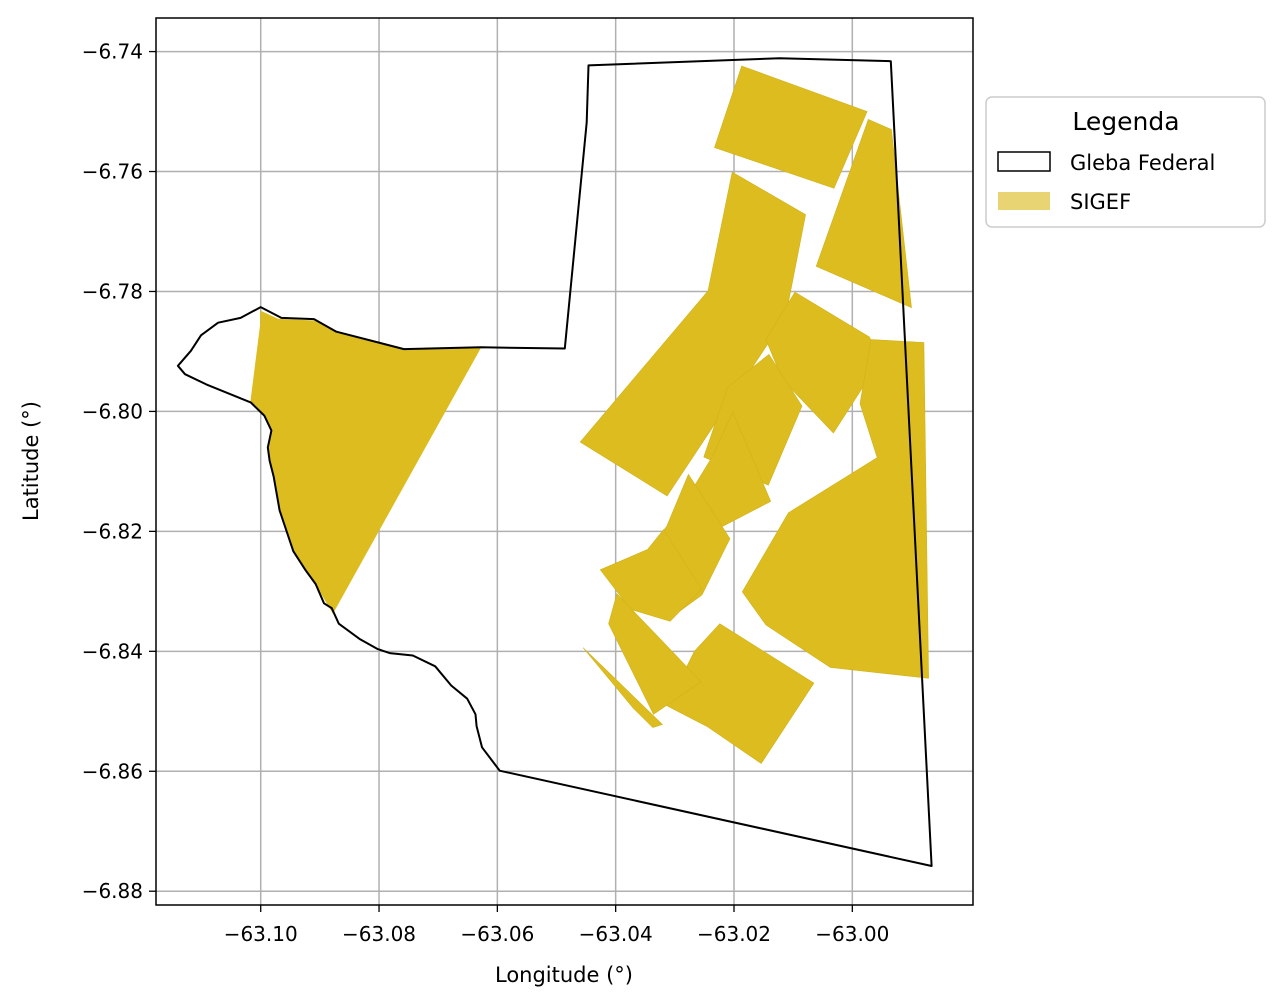 The height and width of the screenshot is (1006, 1285). What do you see at coordinates (1024, 201) in the screenshot?
I see `legend-swatch-sigef` at bounding box center [1024, 201].